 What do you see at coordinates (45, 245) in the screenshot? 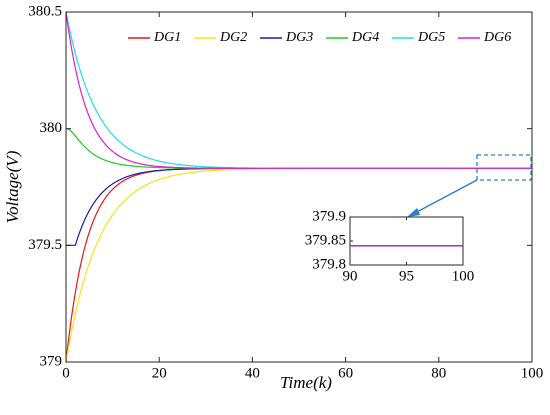
I see `y-tick-label: 379.5` at bounding box center [45, 245].